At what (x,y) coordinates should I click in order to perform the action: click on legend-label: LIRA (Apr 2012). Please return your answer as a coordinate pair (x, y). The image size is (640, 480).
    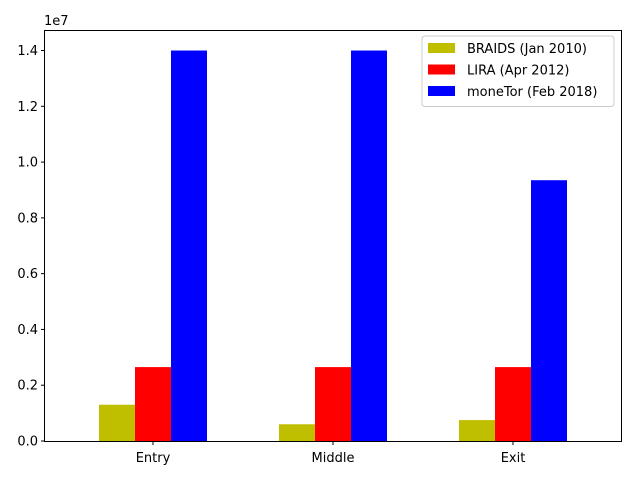
    Looking at the image, I should click on (518, 71).